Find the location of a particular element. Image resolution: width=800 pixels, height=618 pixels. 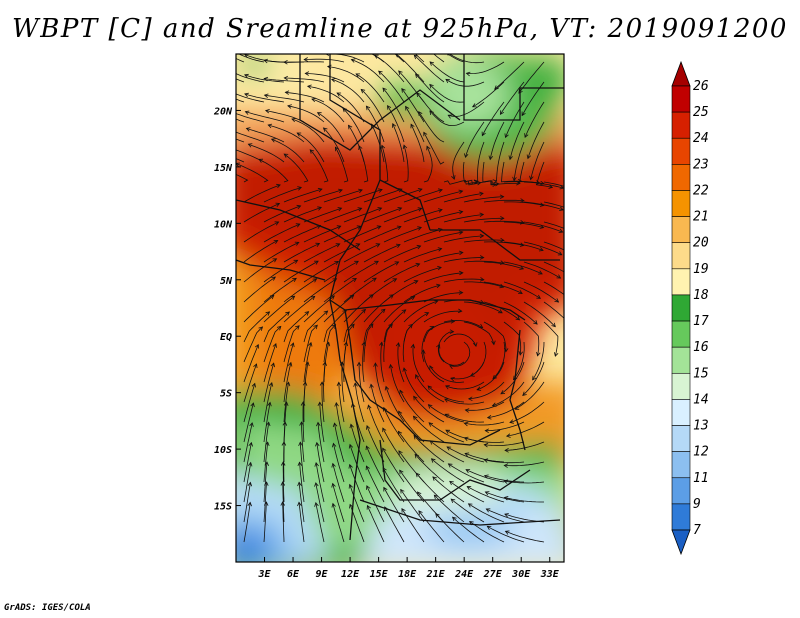

colorbar-label: 24 is located at coordinates (701, 138).